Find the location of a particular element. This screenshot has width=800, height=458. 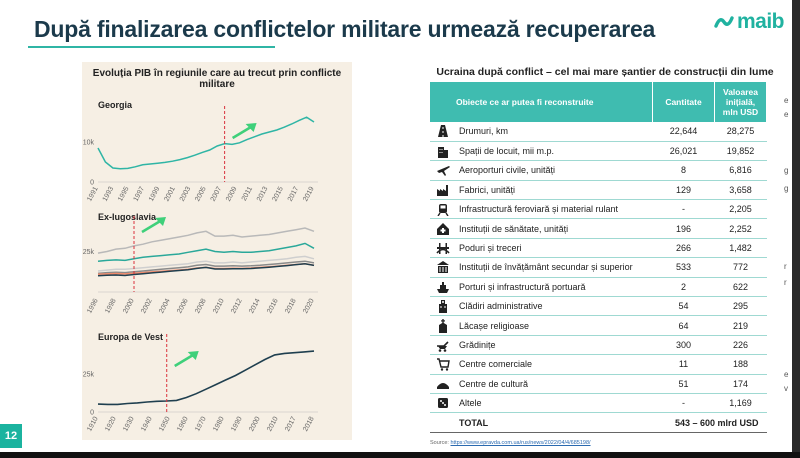

bottom-edge-strip is located at coordinates (400, 455).